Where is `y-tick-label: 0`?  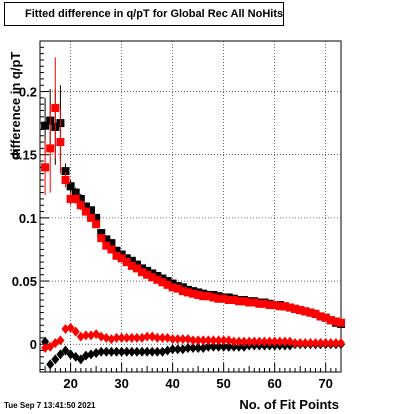
y-tick-label: 0 is located at coordinates (33, 344).